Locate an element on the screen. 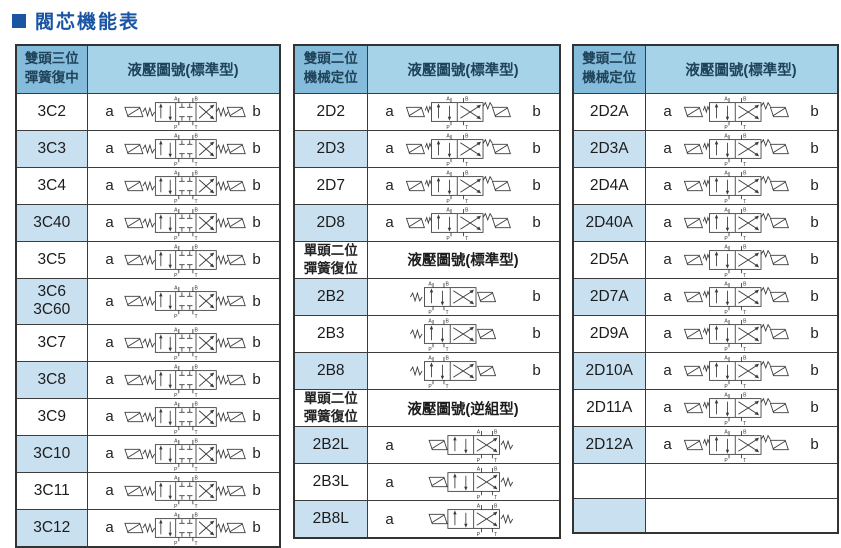 The width and height of the screenshot is (841, 548). spool-code-cell: 3C12 is located at coordinates (51, 527).